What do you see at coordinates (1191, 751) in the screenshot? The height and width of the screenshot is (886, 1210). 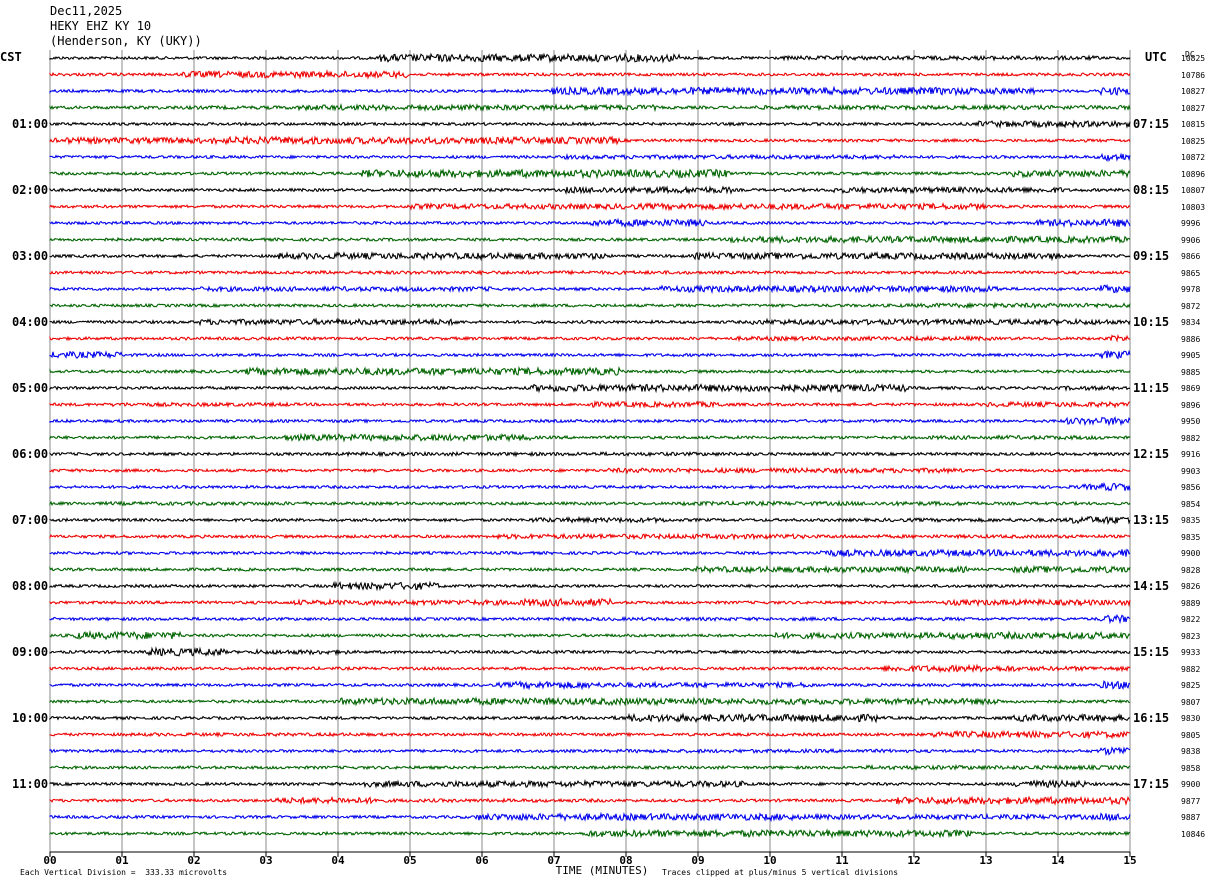 I see `dc-offset-label: 9838` at bounding box center [1191, 751].